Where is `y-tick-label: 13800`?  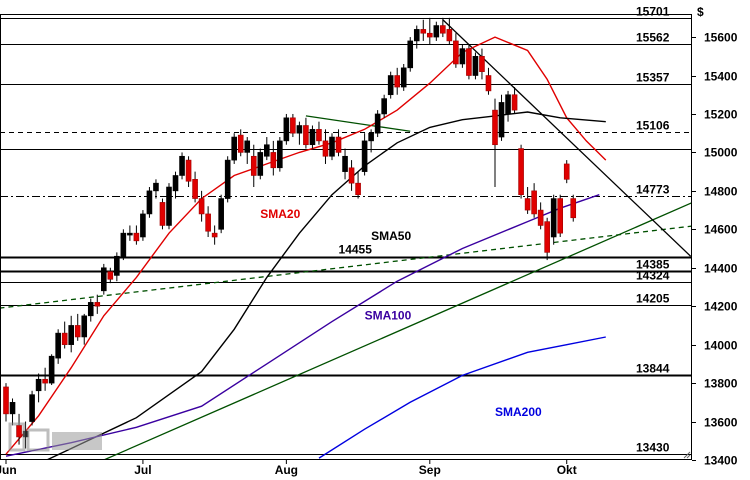 y-tick-label: 13800 is located at coordinates (721, 384).